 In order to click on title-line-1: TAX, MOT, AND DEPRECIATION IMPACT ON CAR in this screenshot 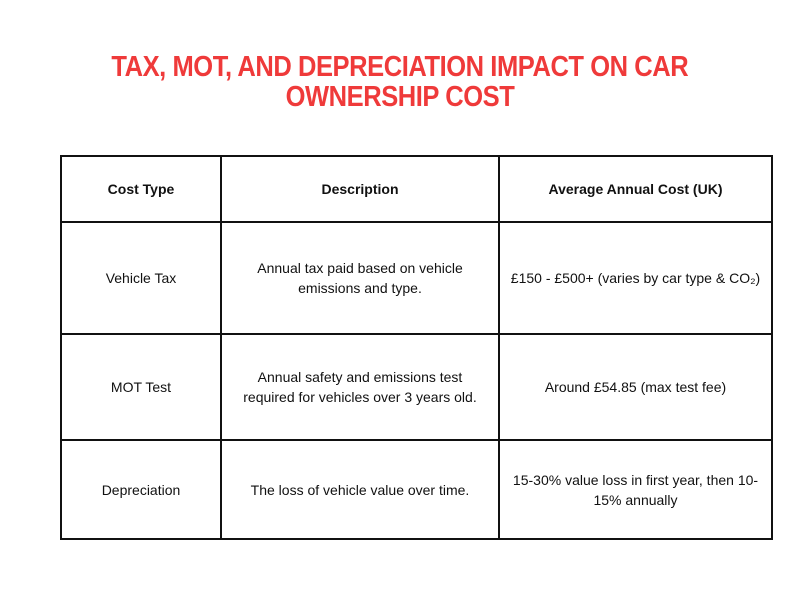, I will do `click(400, 67)`.